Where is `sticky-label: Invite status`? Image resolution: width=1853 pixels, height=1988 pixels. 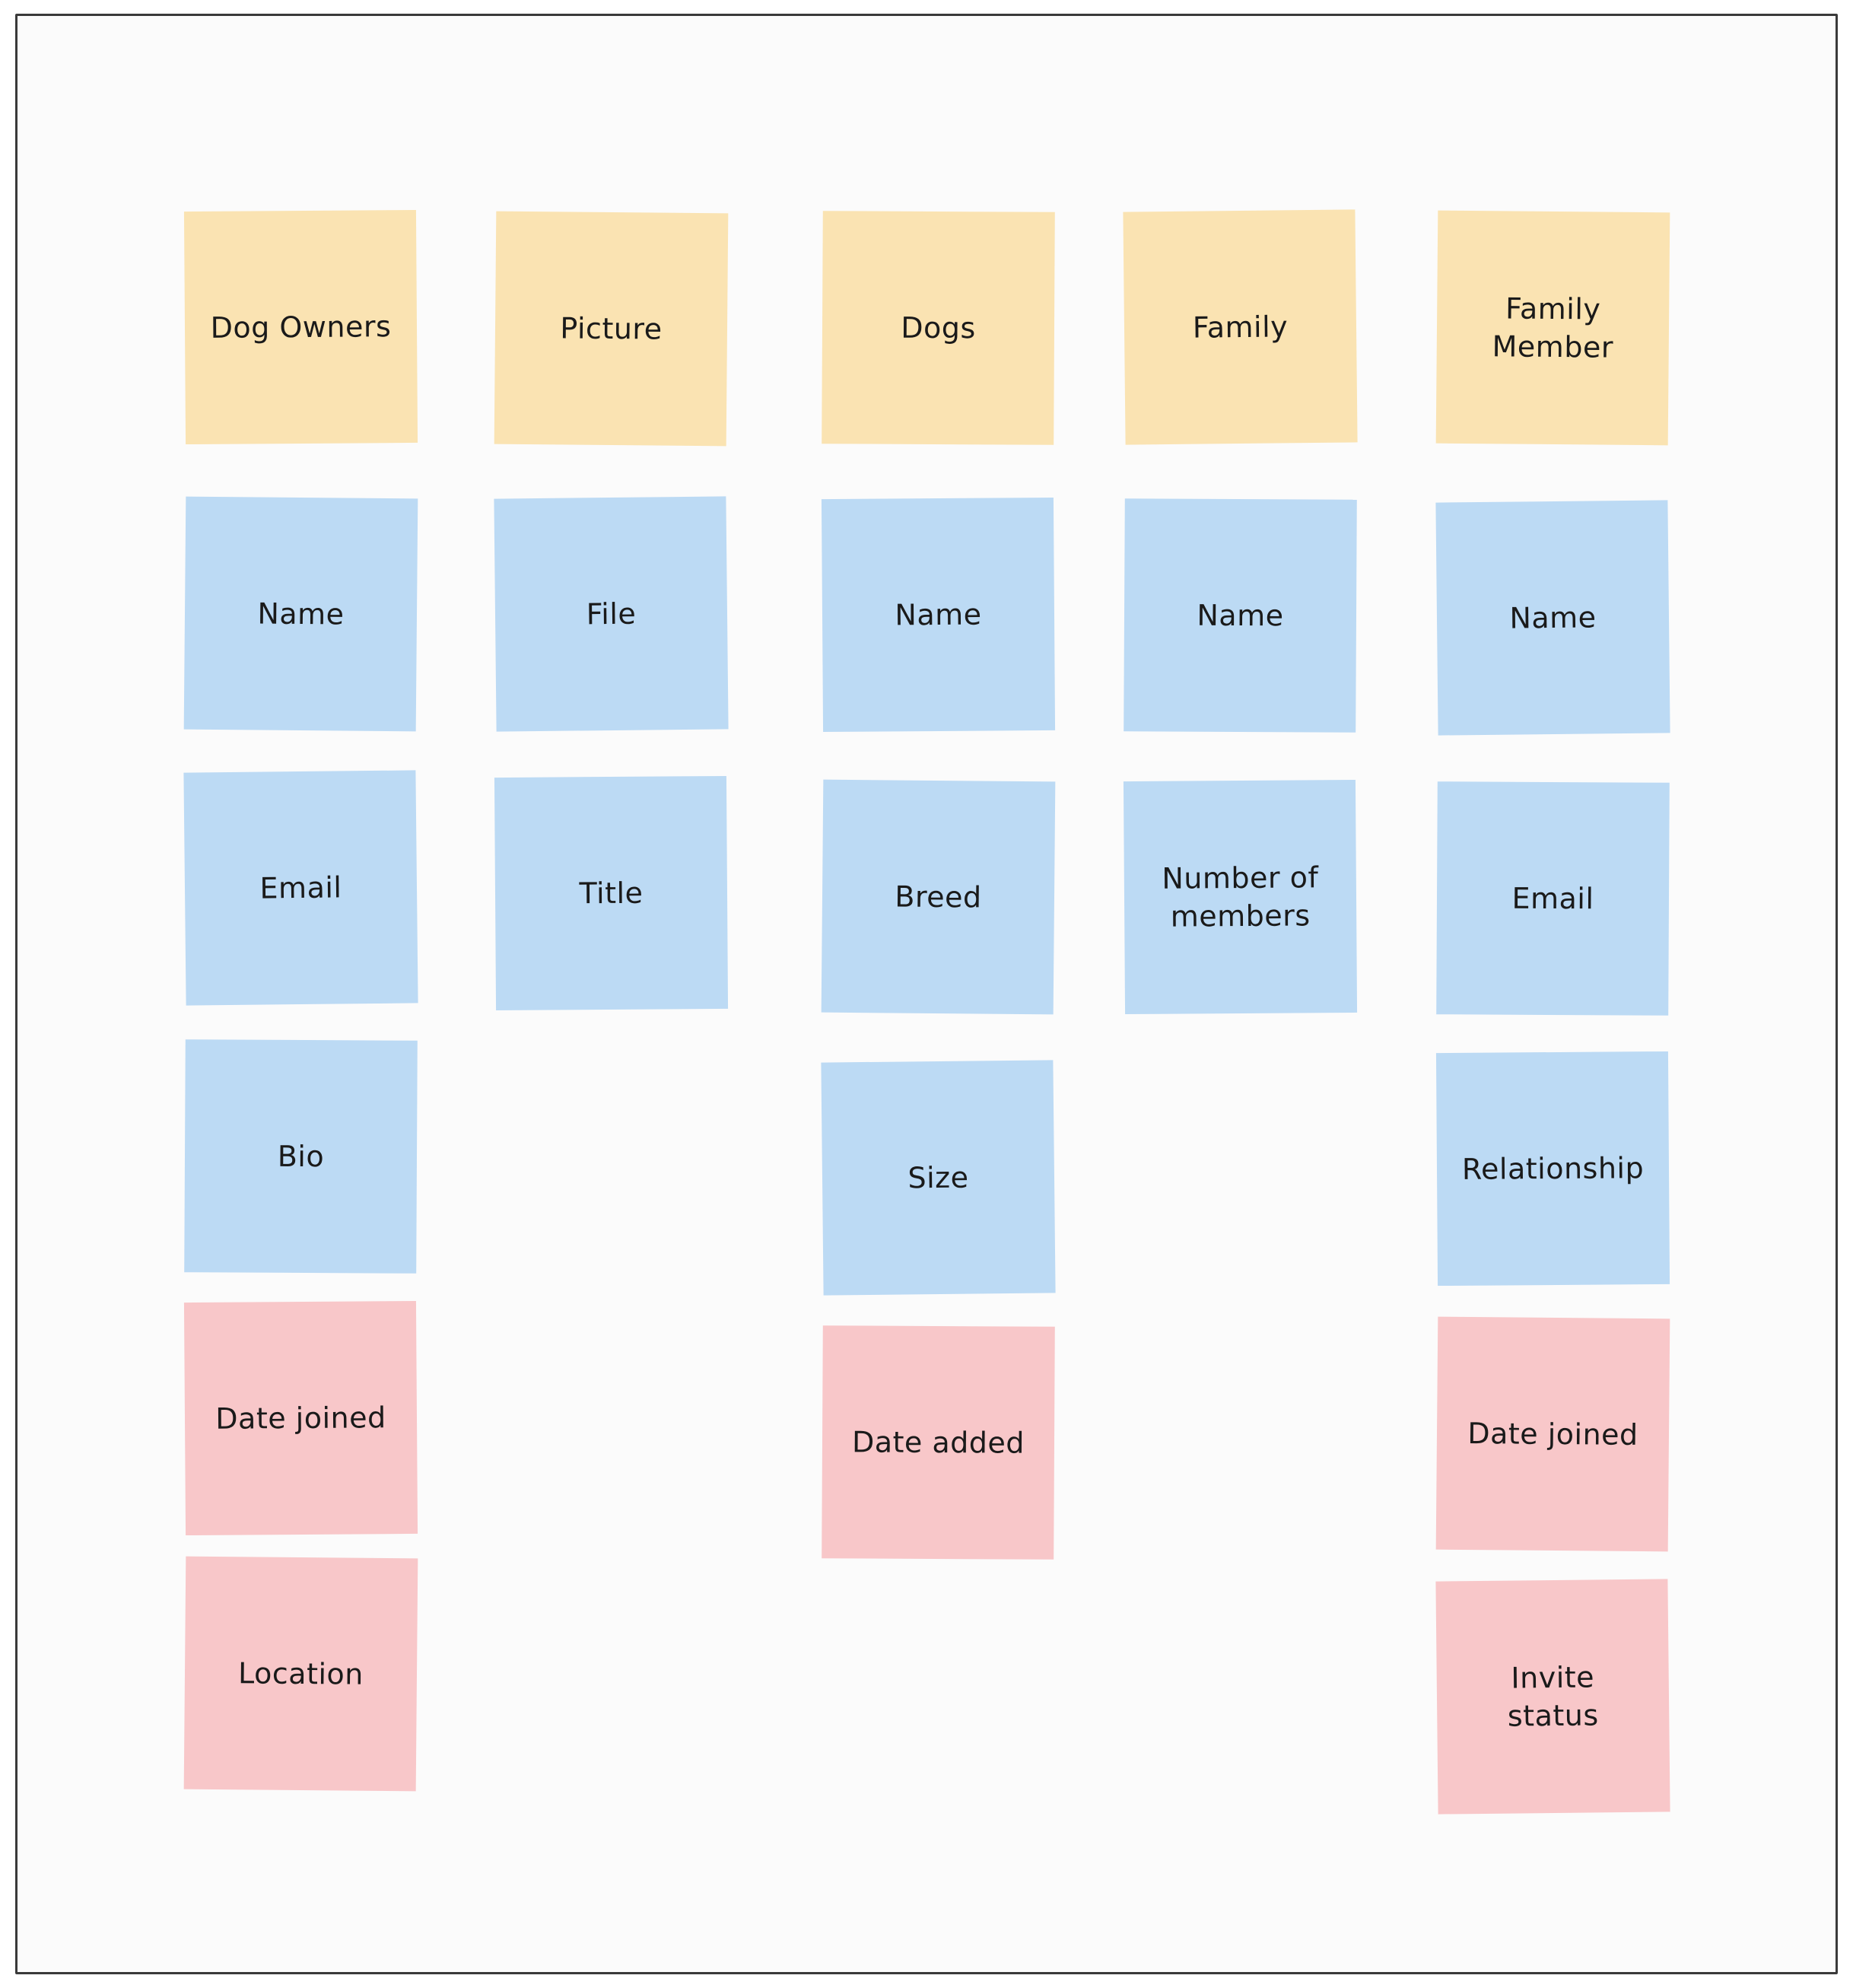 sticky-label: Invite status is located at coordinates (1553, 1696).